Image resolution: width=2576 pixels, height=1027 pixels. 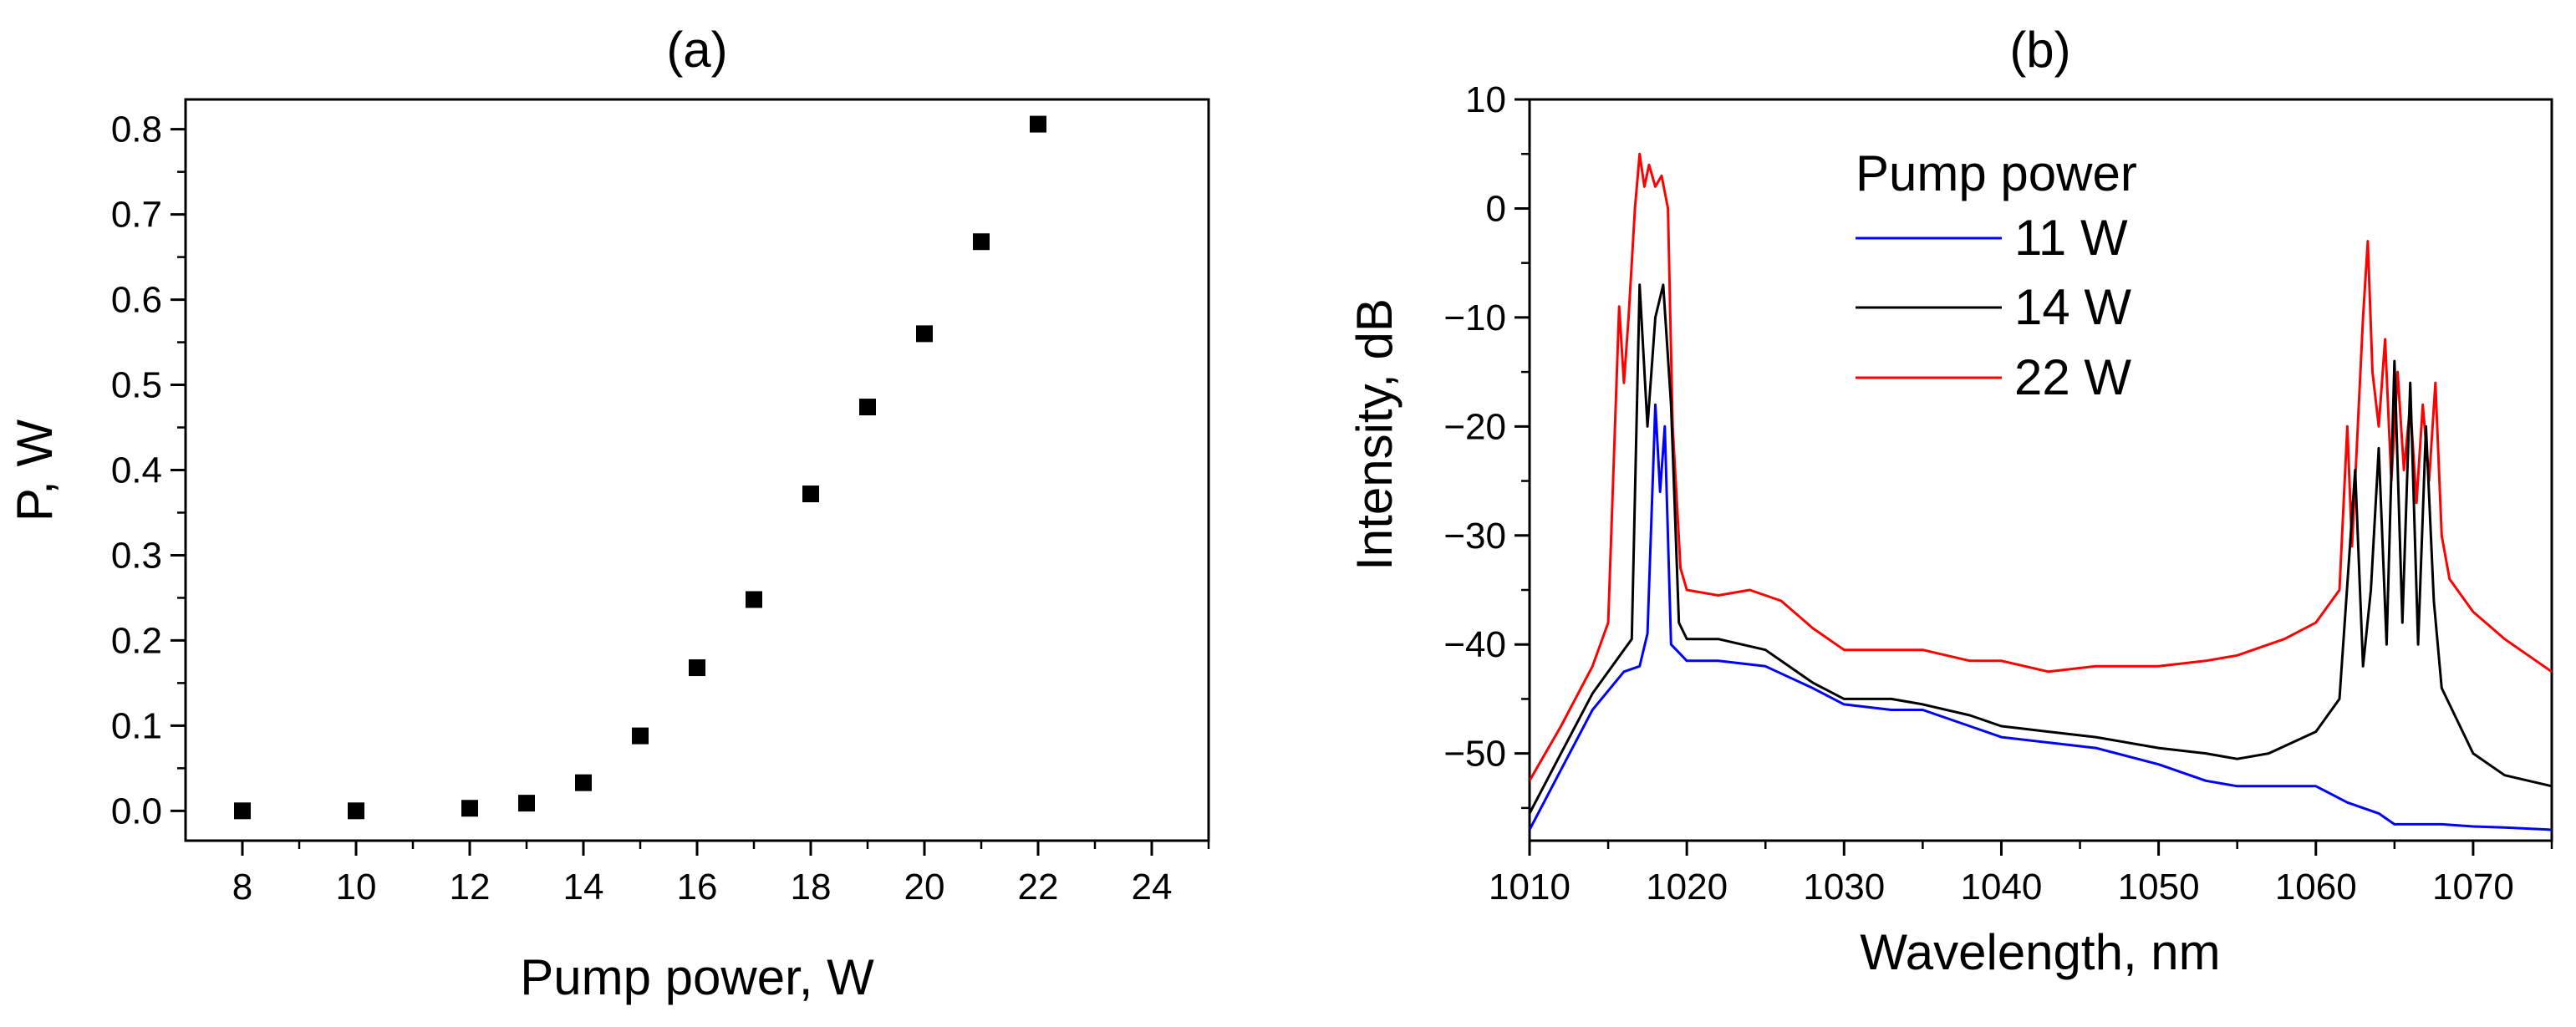 What do you see at coordinates (2071, 238) in the screenshot?
I see `legend-label: 11 W` at bounding box center [2071, 238].